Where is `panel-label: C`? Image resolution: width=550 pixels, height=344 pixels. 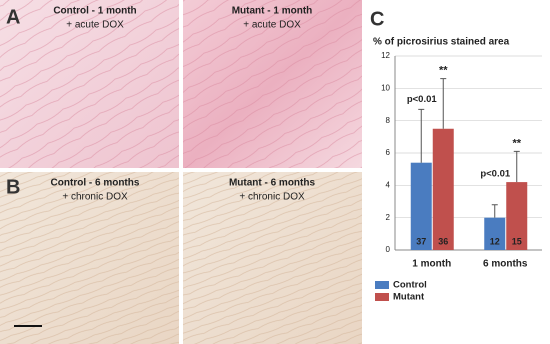
panel-label: C is located at coordinates (377, 19).